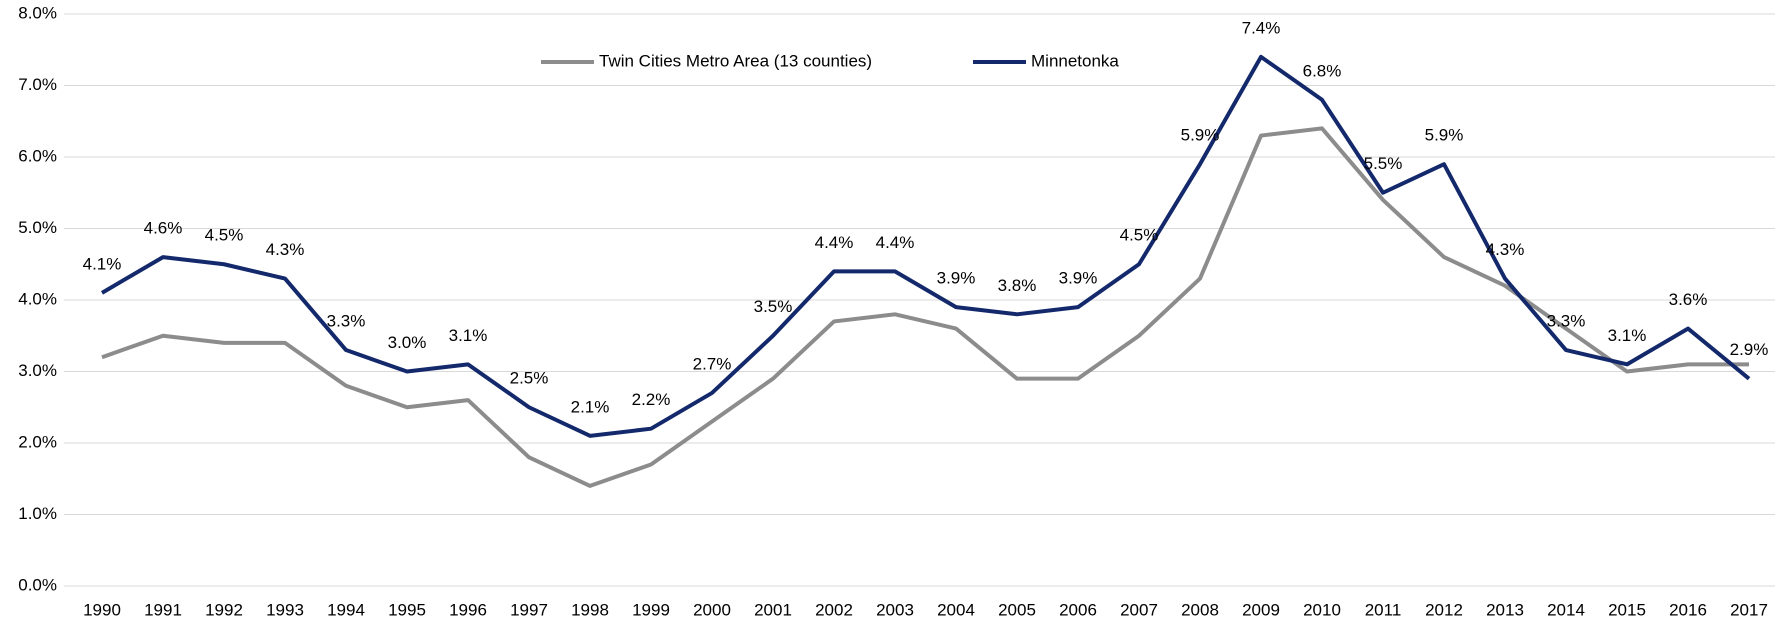 The image size is (1775, 621). What do you see at coordinates (712, 363) in the screenshot?
I see `data-label: 2.7%` at bounding box center [712, 363].